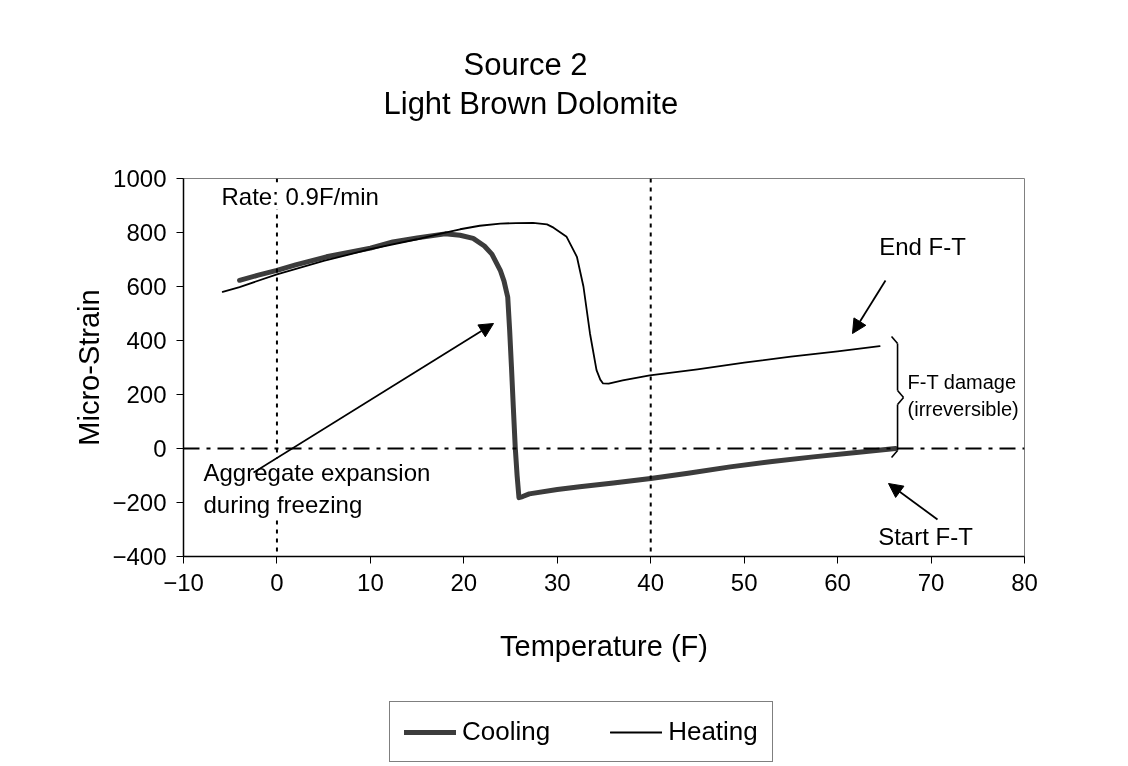 Image resolution: width=1128 pixels, height=766 pixels. What do you see at coordinates (531, 103) in the screenshot?
I see `chart-subtitle: Light Brown Dolomite` at bounding box center [531, 103].